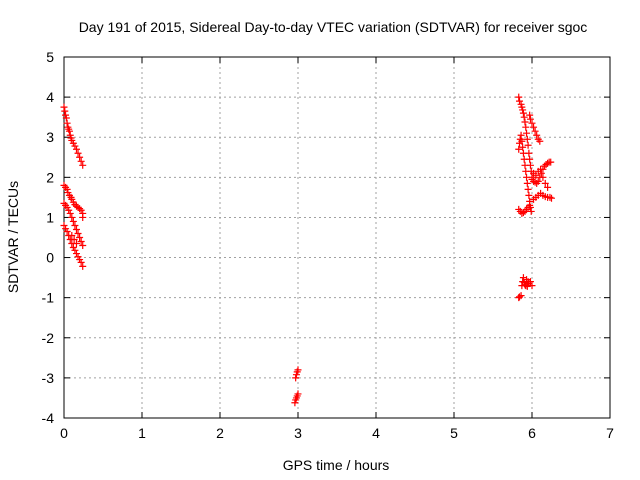 Image resolution: width=640 pixels, height=480 pixels. I want to click on y-tick-label: 0, so click(50, 258).